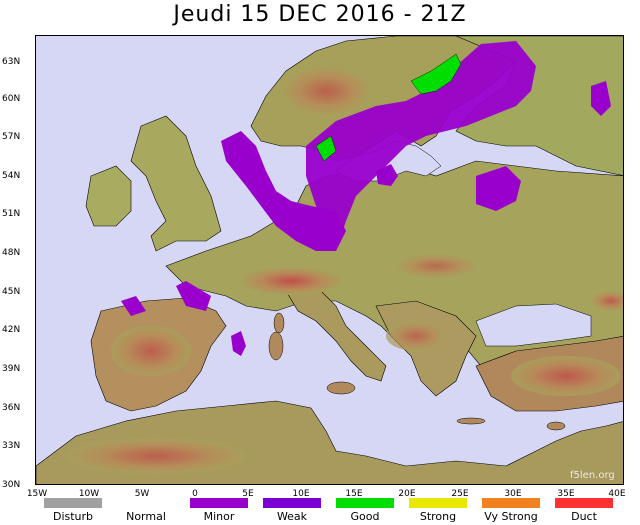 The image size is (640, 525). I want to click on lat-label-57n: 57N, so click(11, 137).